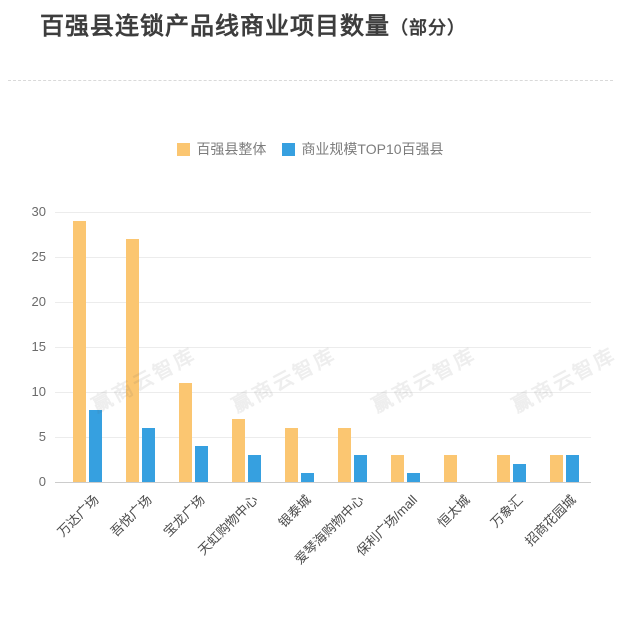 This screenshot has height=627, width=621. I want to click on x-axis-line, so click(323, 482).